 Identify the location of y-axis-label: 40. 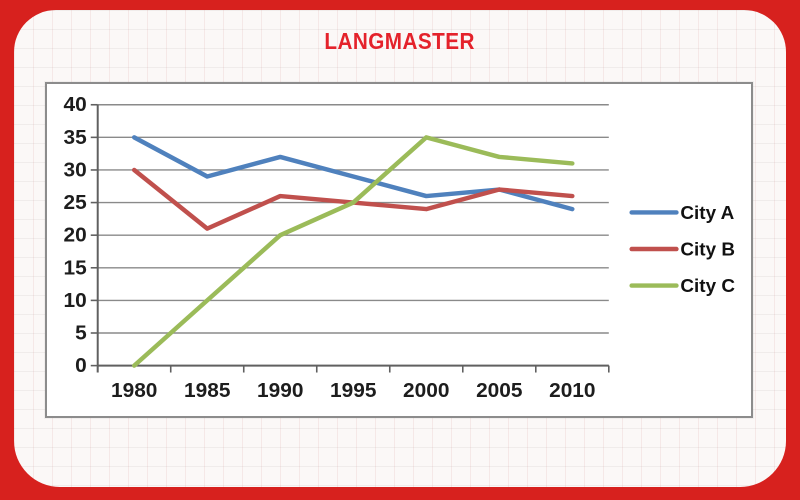
(75, 104).